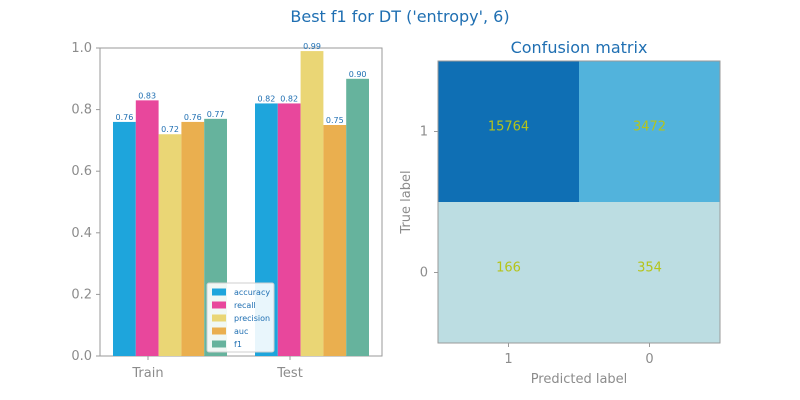 The width and height of the screenshot is (800, 400). Describe the element at coordinates (424, 132) in the screenshot. I see `cm-y-tick-label: 1` at that location.